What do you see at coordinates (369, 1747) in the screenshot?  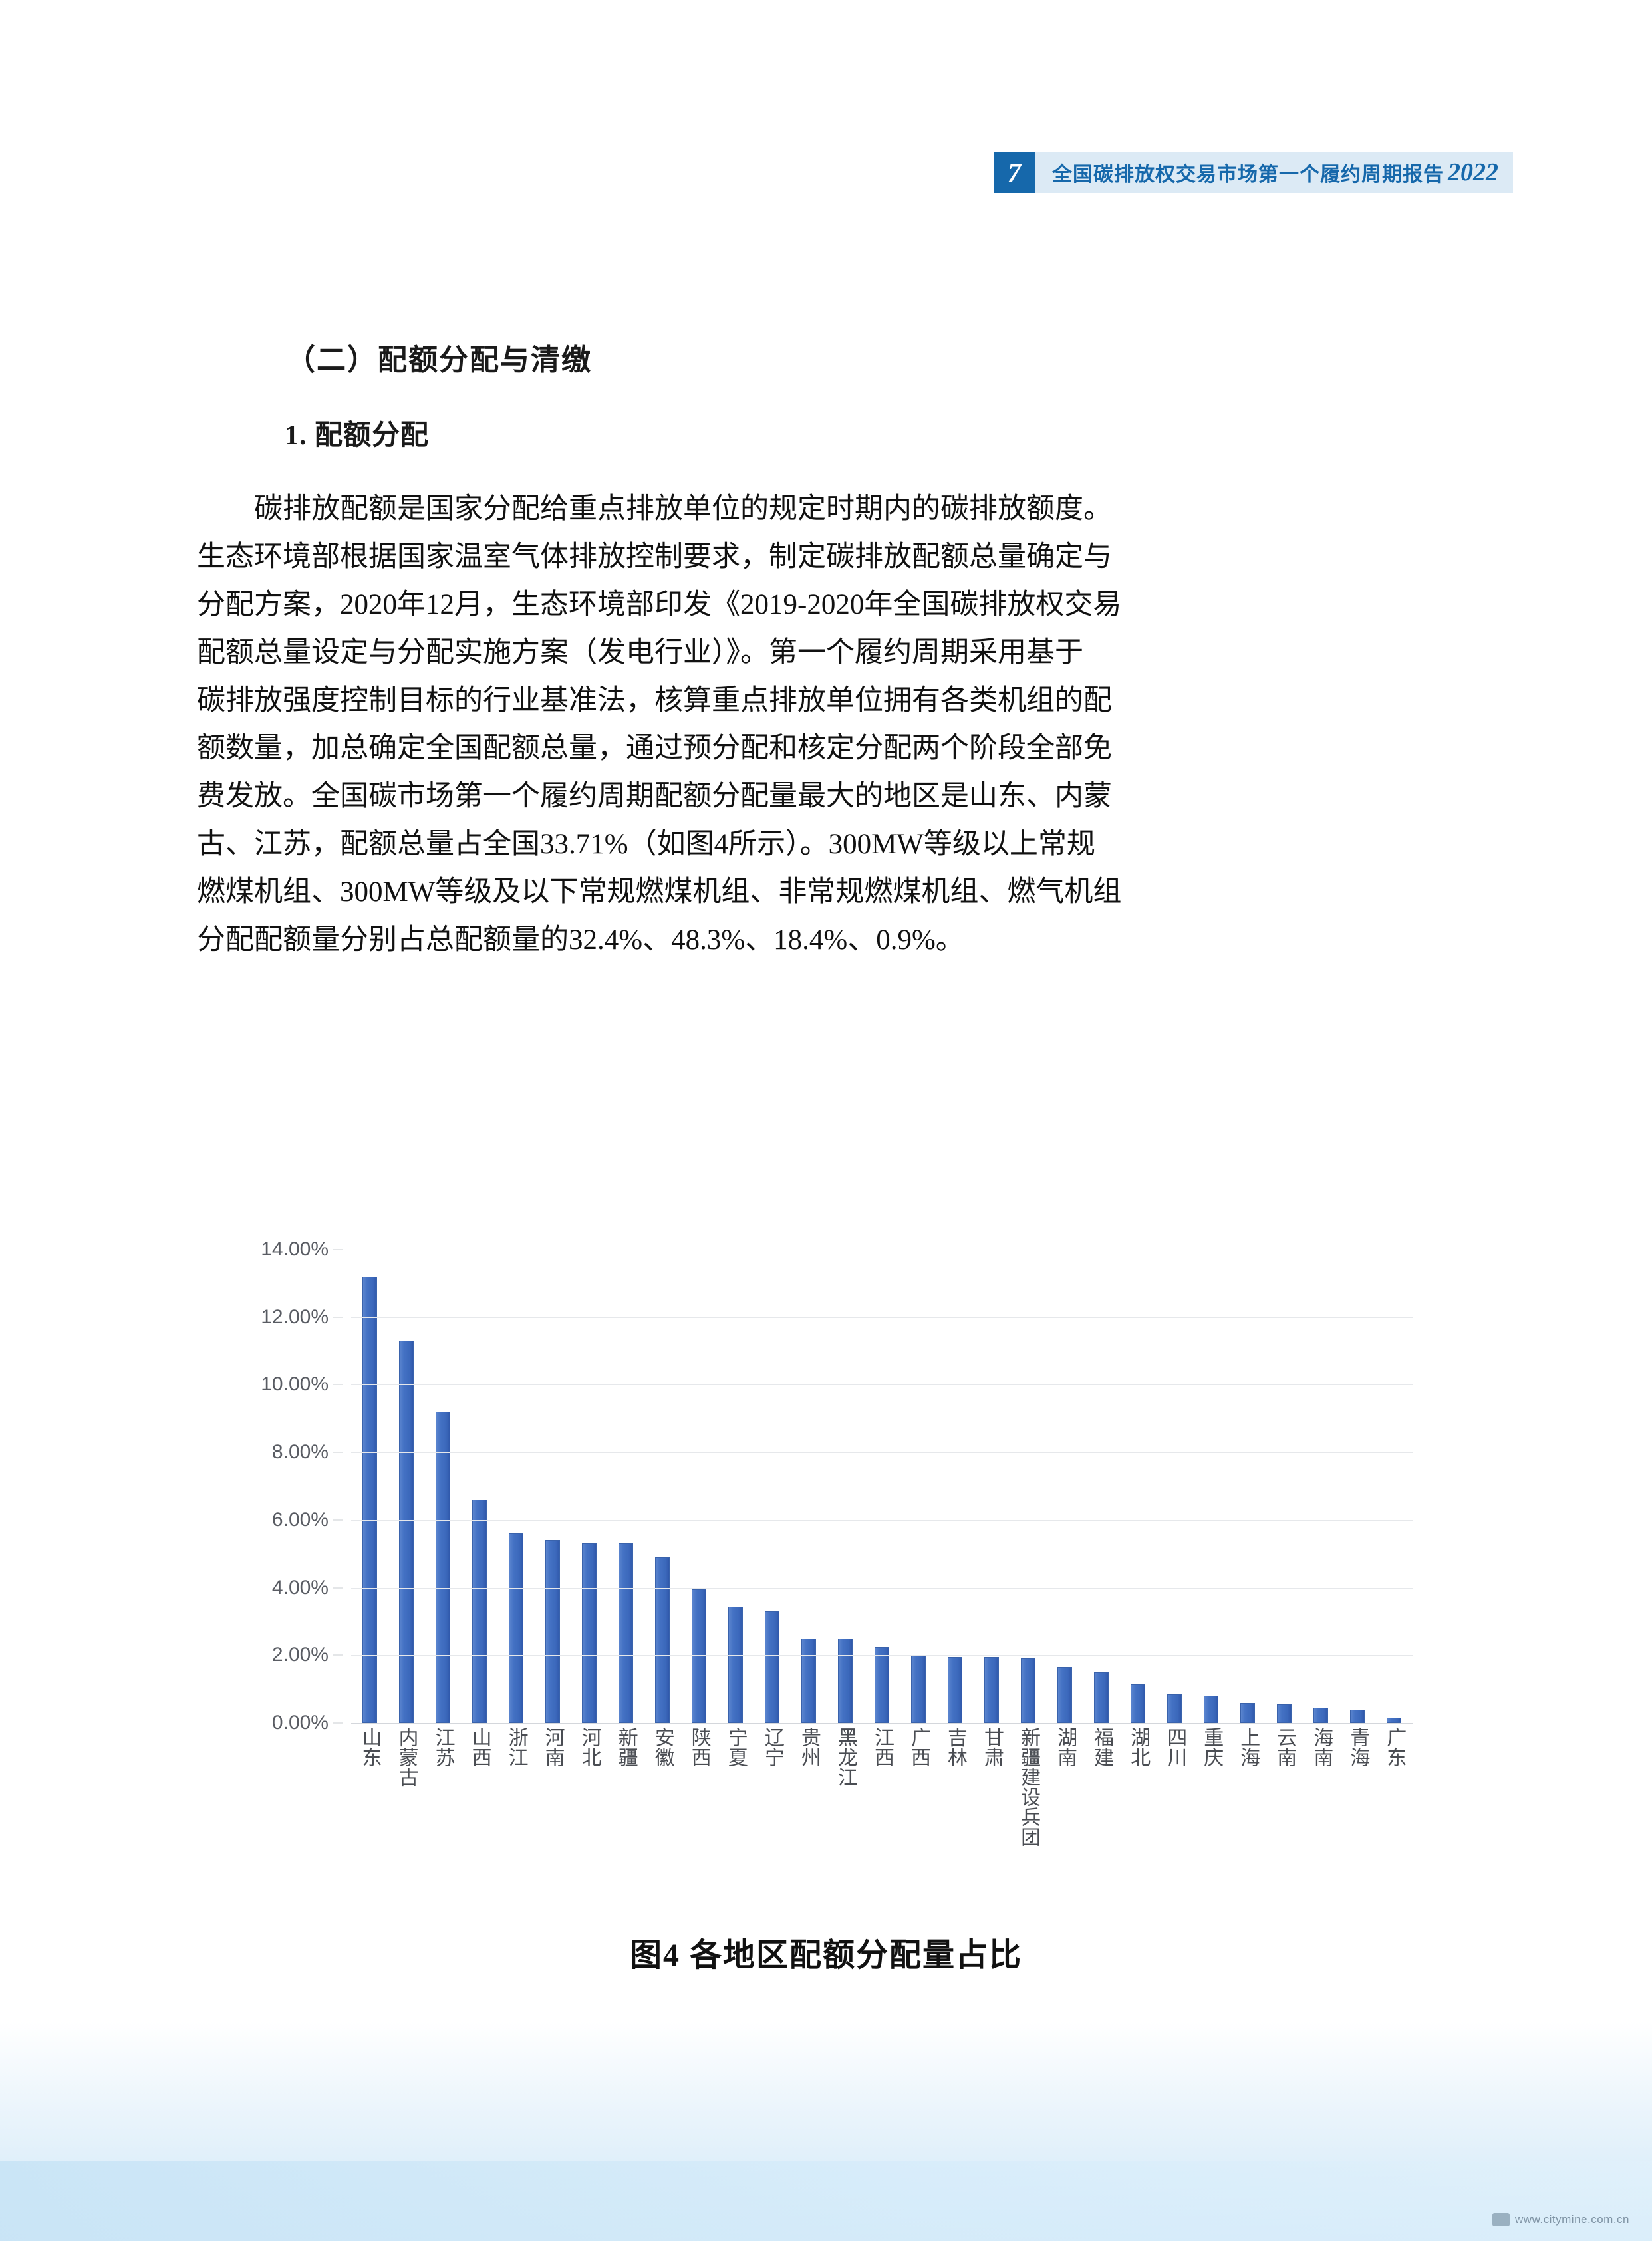 I see `chart-x-tick-label: 山东` at bounding box center [369, 1747].